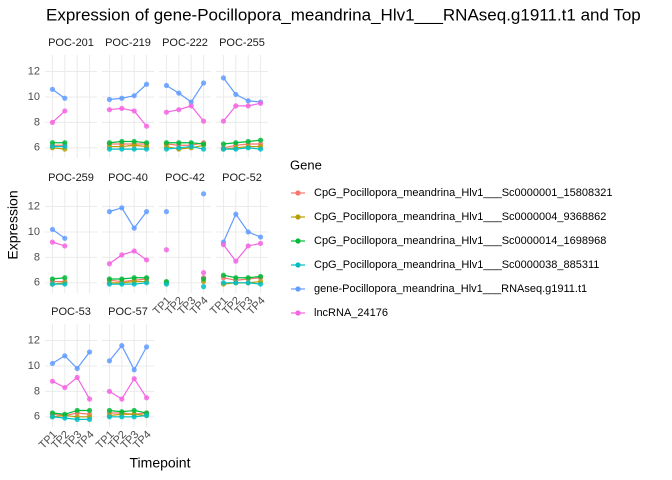  Describe the element at coordinates (34, 71) in the screenshot. I see `y-tick-label: 12` at that location.